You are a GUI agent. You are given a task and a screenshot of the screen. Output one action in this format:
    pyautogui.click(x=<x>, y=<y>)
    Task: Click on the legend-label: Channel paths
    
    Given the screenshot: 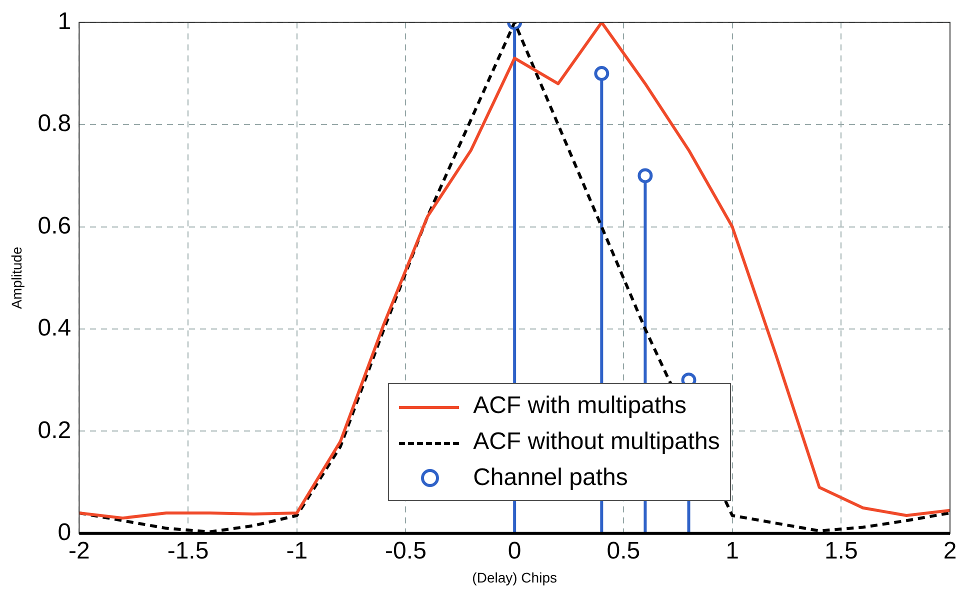 What is the action you would take?
    pyautogui.click(x=550, y=478)
    